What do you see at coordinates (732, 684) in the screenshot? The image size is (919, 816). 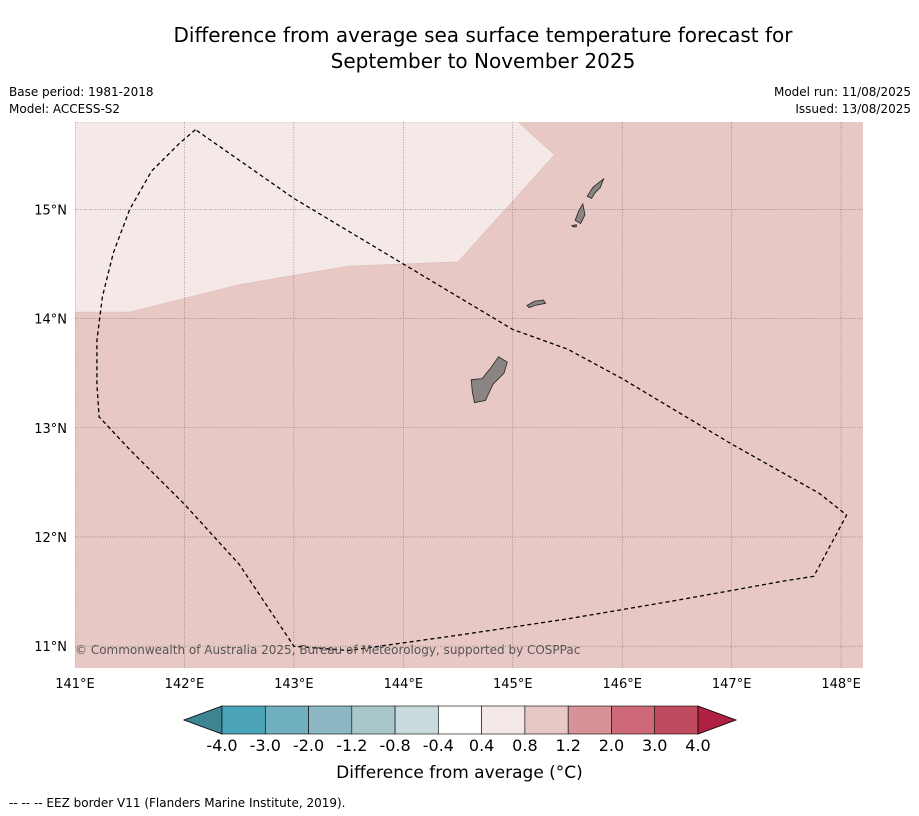 I see `lon-tick-label: 147°E` at bounding box center [732, 684].